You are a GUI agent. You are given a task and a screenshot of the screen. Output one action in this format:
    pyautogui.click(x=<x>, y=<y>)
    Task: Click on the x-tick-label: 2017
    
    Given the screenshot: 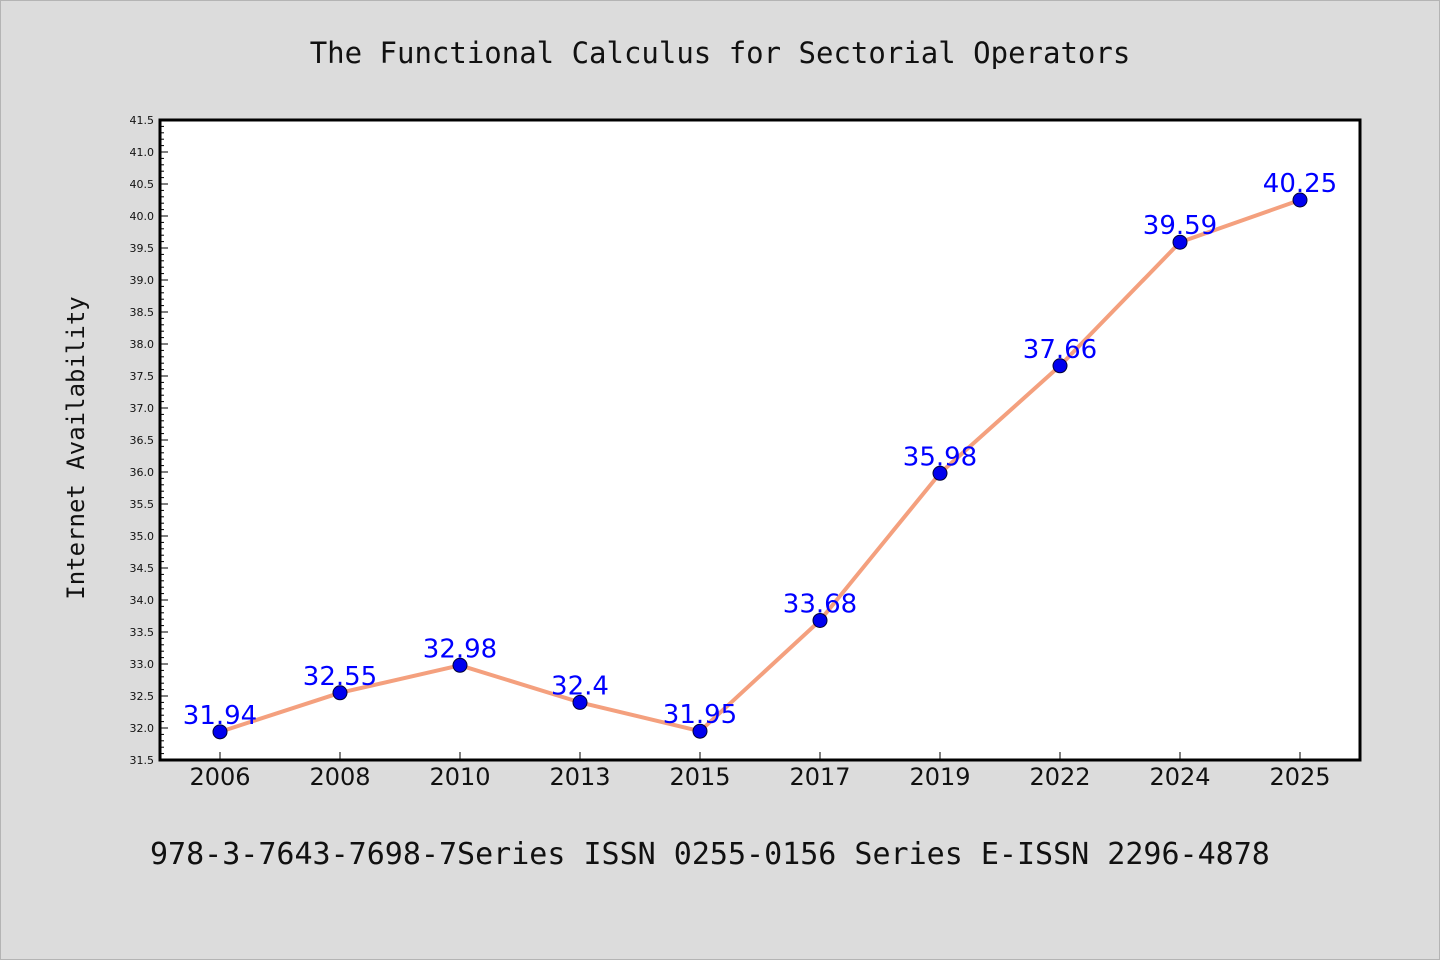 What is the action you would take?
    pyautogui.click(x=819, y=777)
    